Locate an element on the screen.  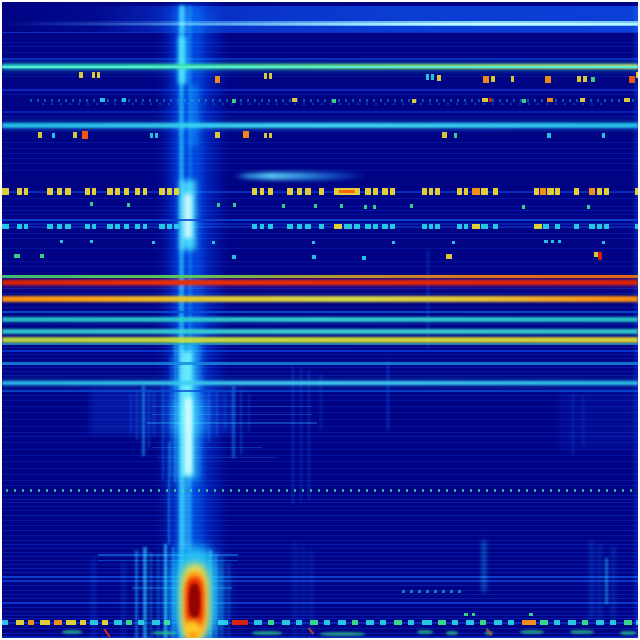
dot-row is located at coordinates (322, 104).